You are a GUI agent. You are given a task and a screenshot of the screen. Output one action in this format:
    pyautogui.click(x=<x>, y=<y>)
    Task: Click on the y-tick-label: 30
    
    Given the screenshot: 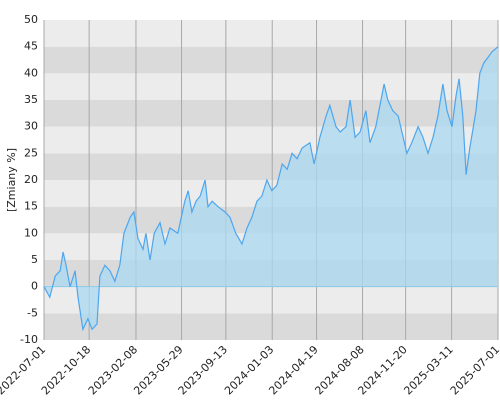 What is the action you would take?
    pyautogui.click(x=31, y=126)
    